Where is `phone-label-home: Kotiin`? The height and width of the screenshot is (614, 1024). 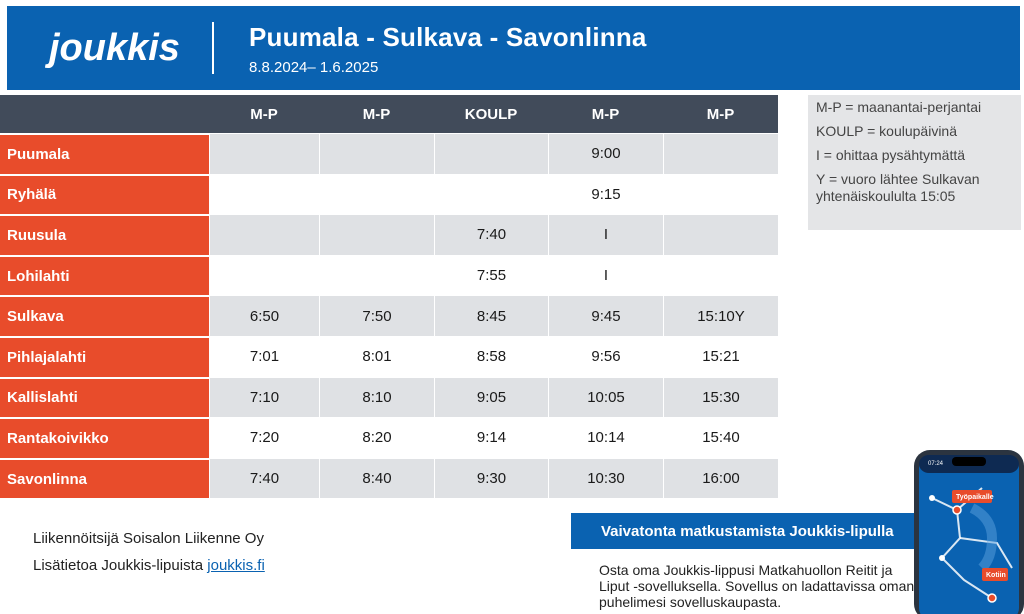 phone-label-home: Kotiin is located at coordinates (996, 575).